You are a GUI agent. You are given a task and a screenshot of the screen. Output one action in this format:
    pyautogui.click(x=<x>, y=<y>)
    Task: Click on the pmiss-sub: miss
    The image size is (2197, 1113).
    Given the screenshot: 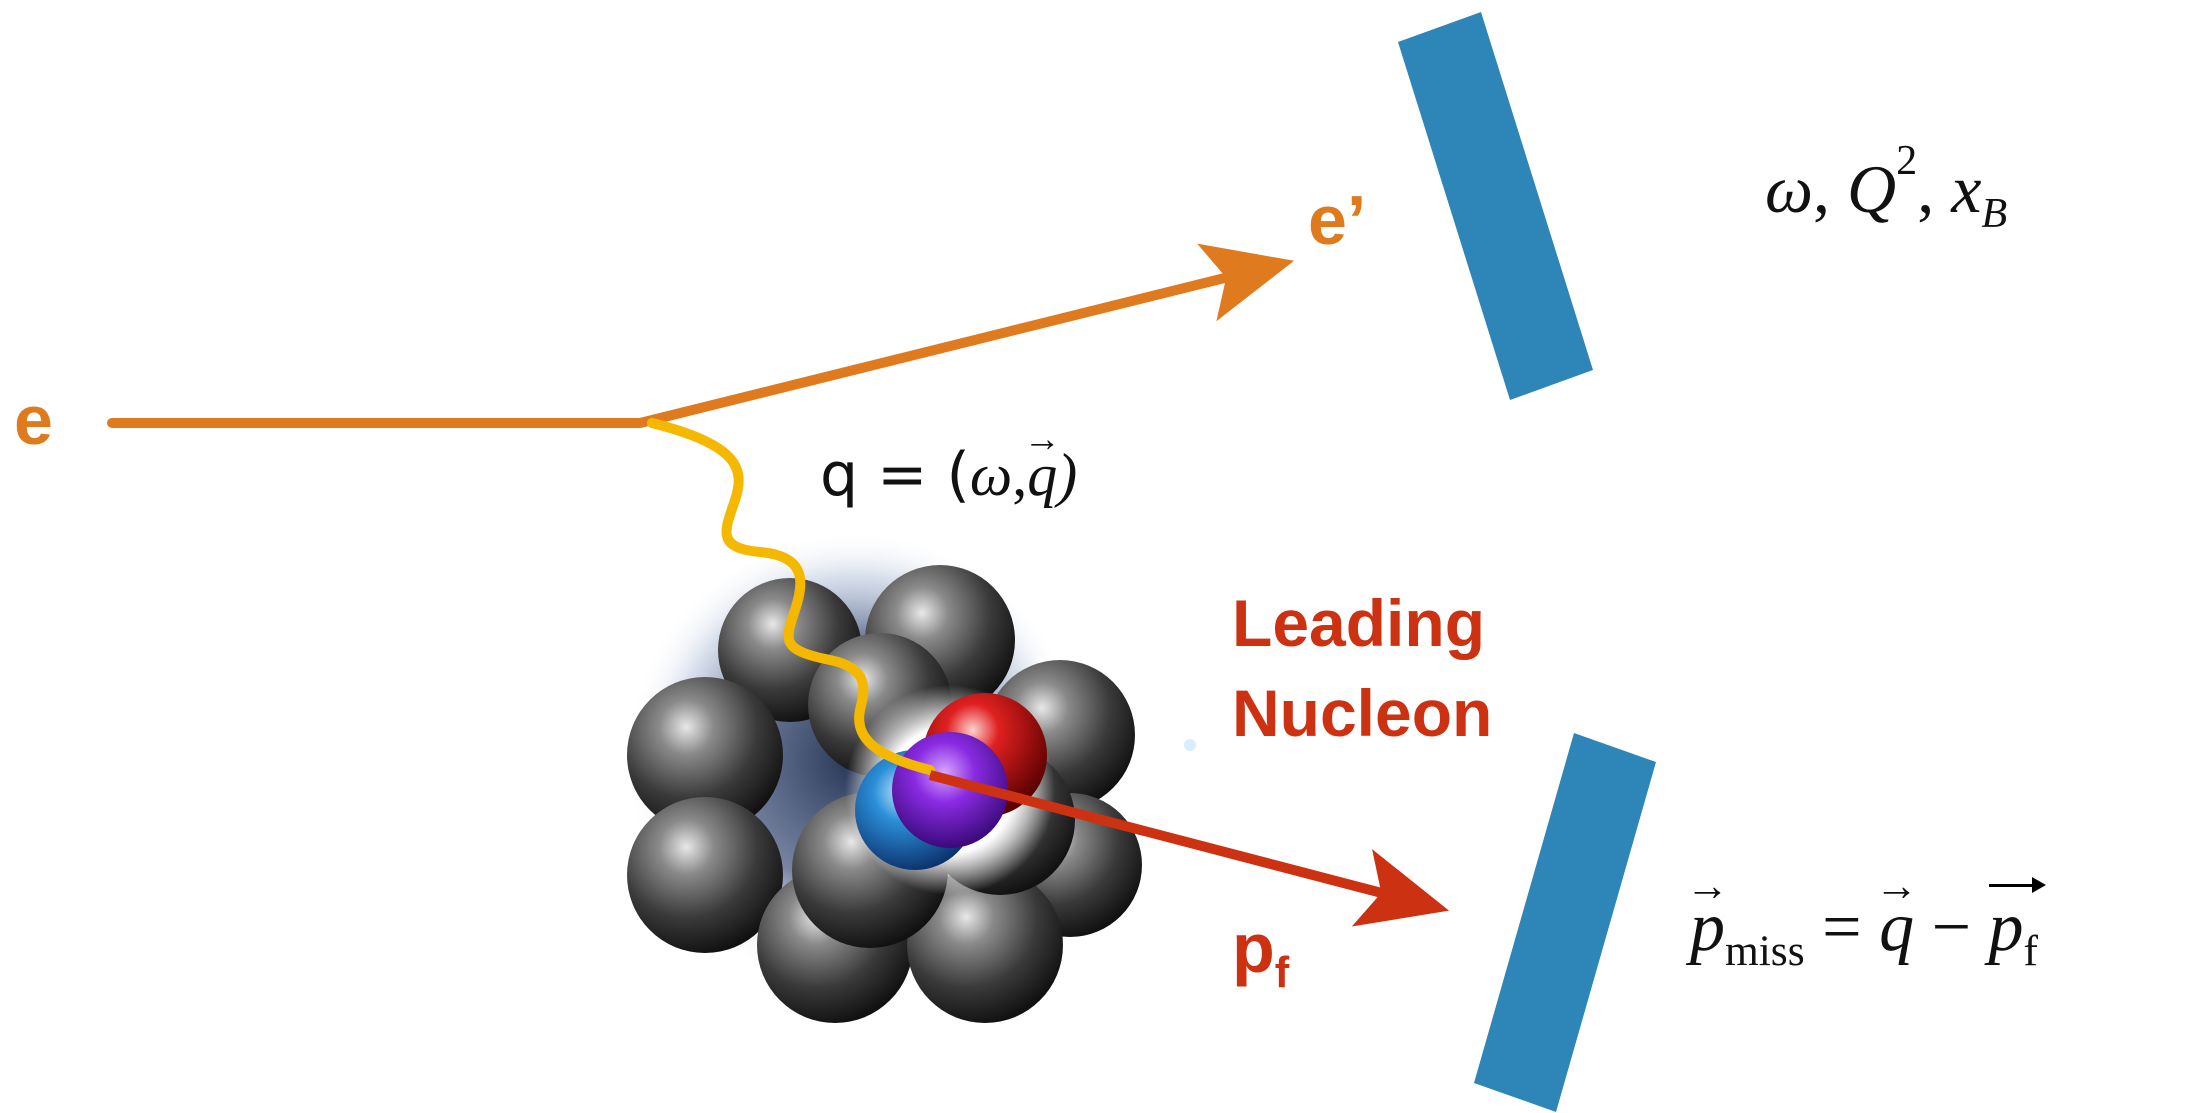 What is the action you would take?
    pyautogui.click(x=1765, y=951)
    